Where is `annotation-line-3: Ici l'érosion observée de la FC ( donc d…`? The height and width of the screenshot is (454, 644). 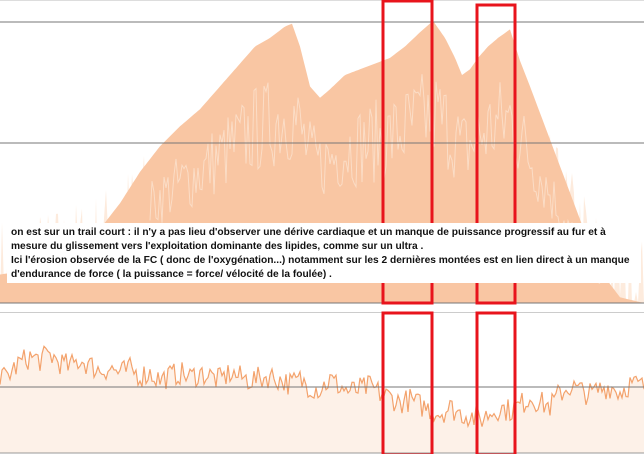
annotation-line-3: Ici l'érosion observée de la FC ( donc d… is located at coordinates (320, 260).